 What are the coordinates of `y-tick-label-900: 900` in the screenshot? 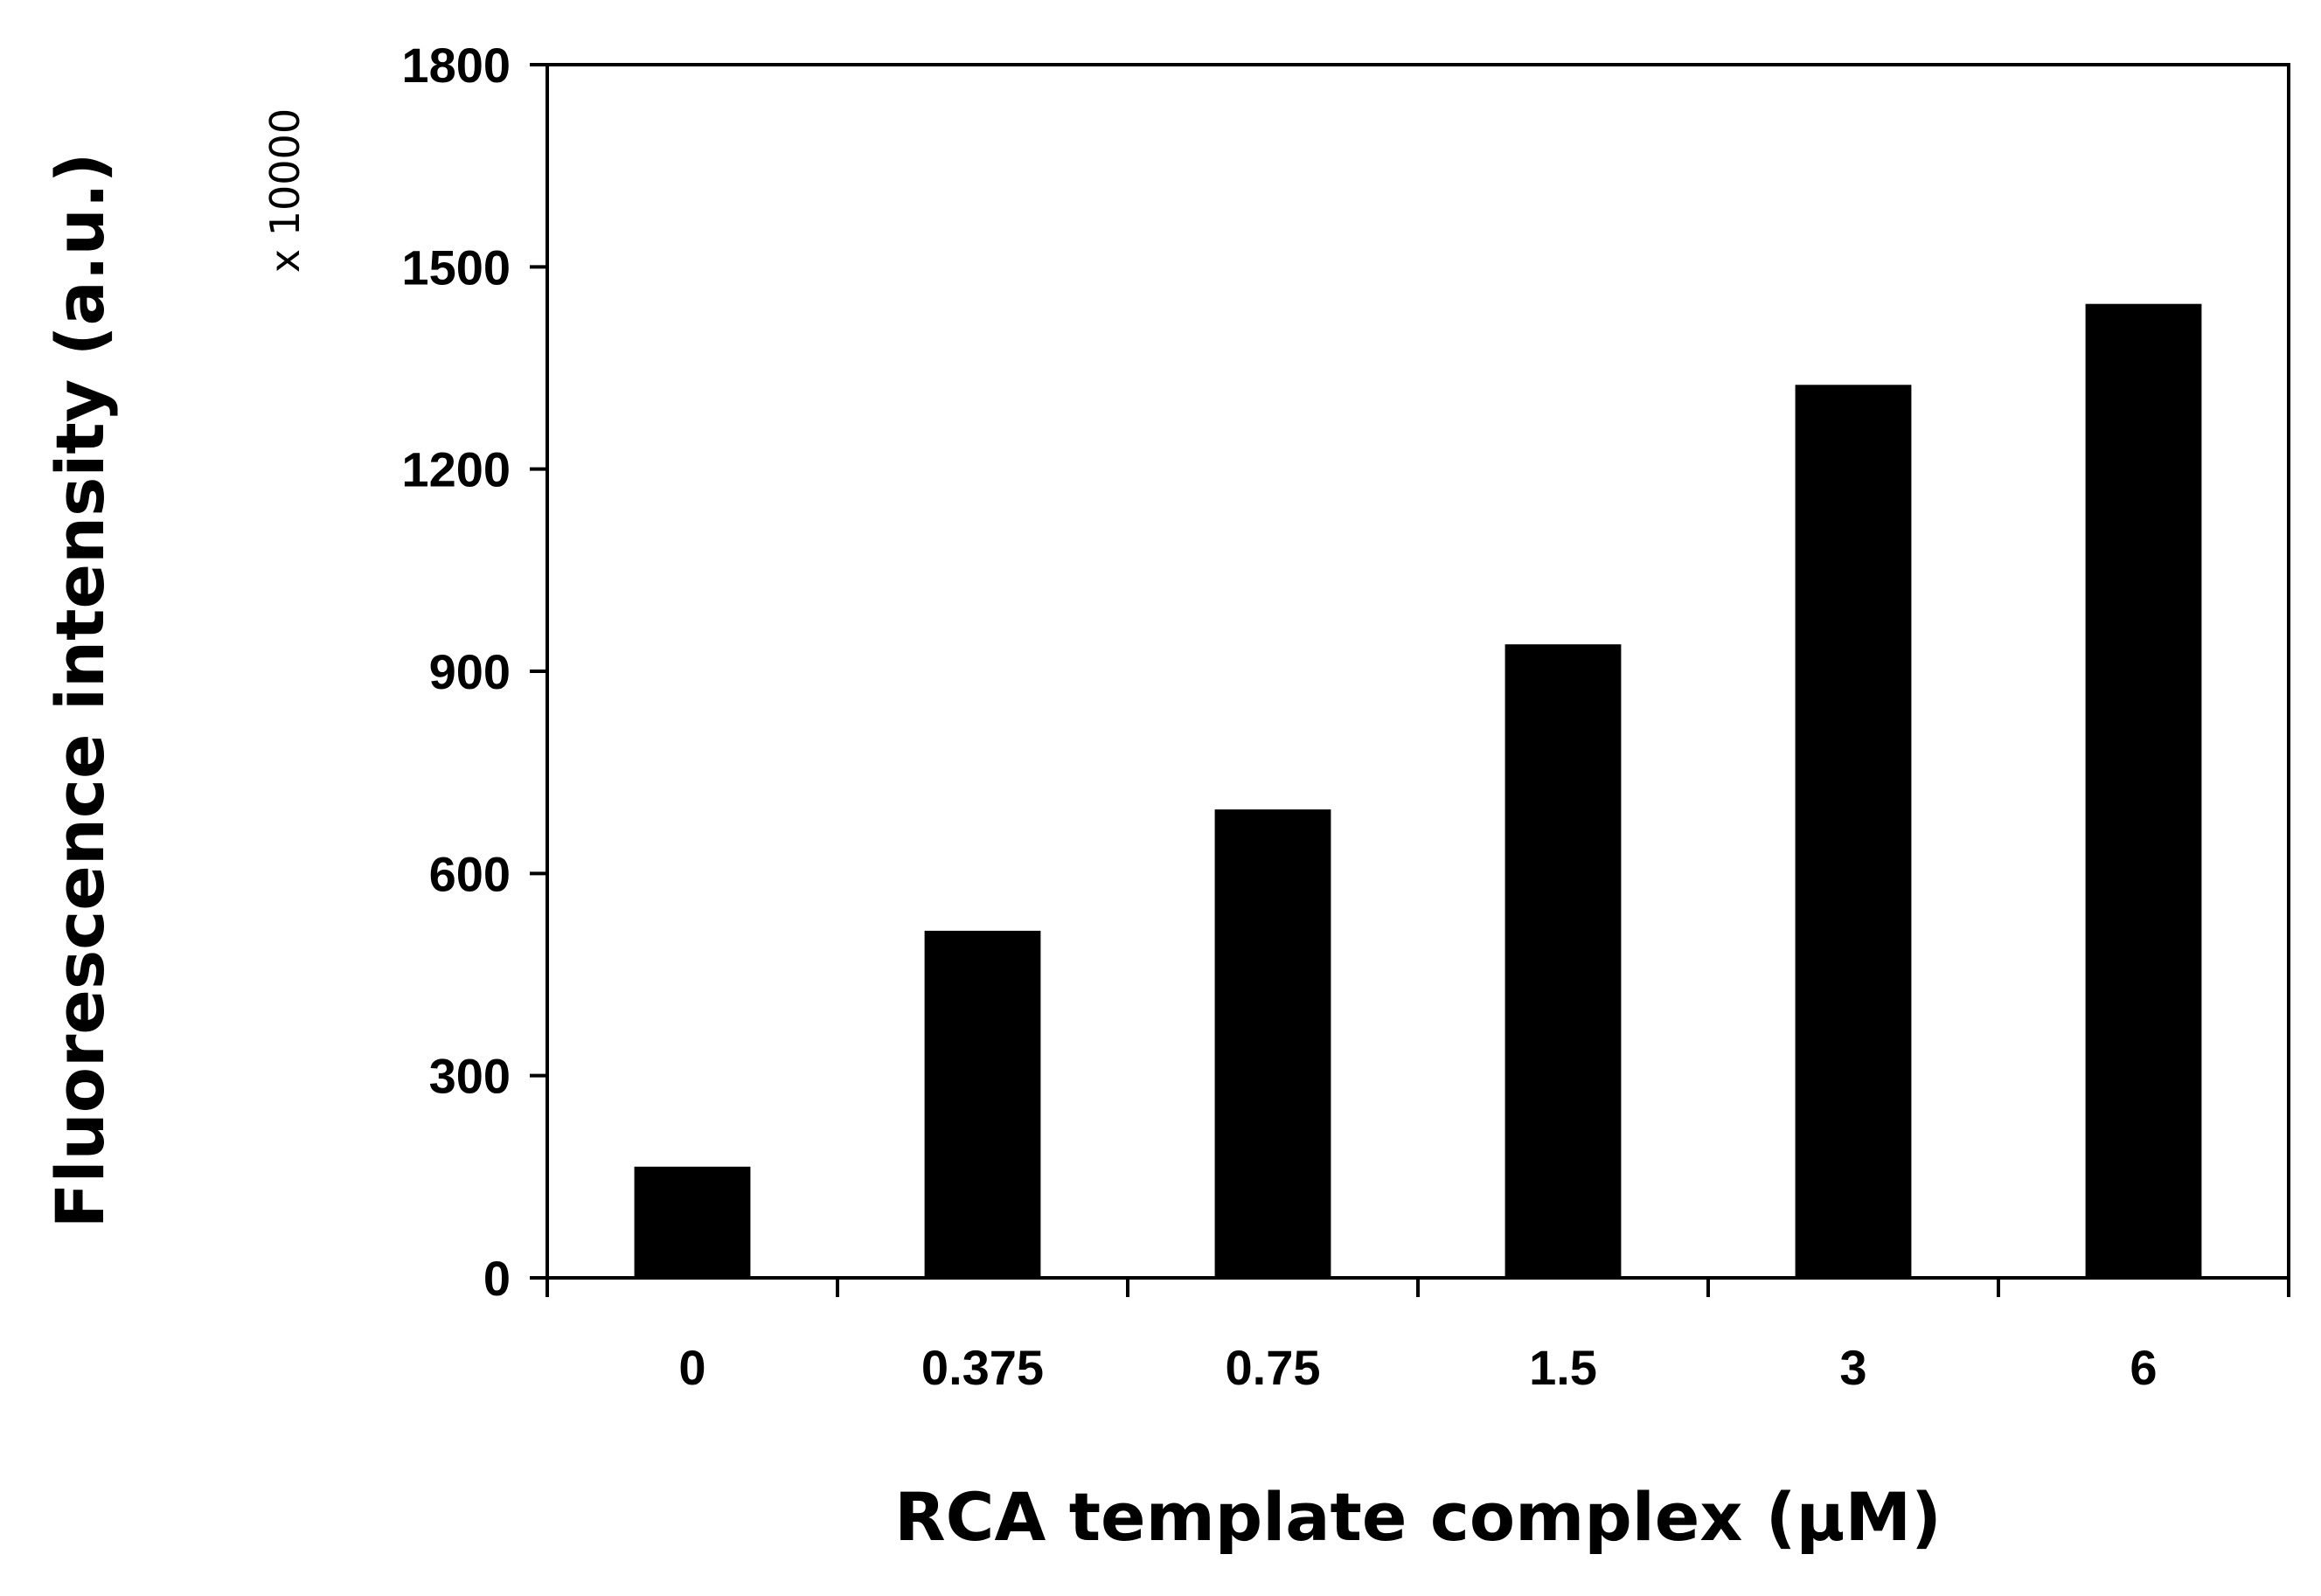 It's located at (470, 671).